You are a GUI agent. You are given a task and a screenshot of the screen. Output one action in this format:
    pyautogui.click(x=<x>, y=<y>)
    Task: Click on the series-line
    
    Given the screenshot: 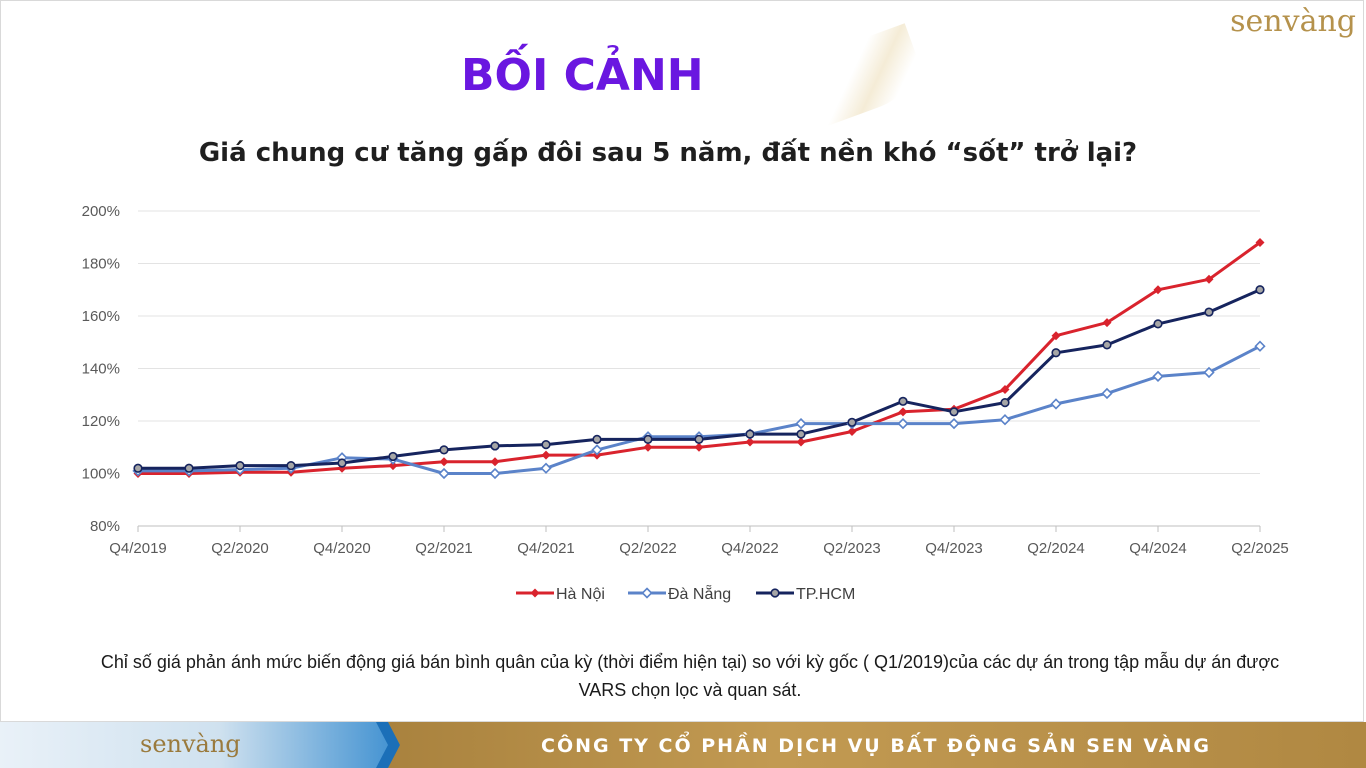 What is the action you would take?
    pyautogui.click(x=699, y=409)
    